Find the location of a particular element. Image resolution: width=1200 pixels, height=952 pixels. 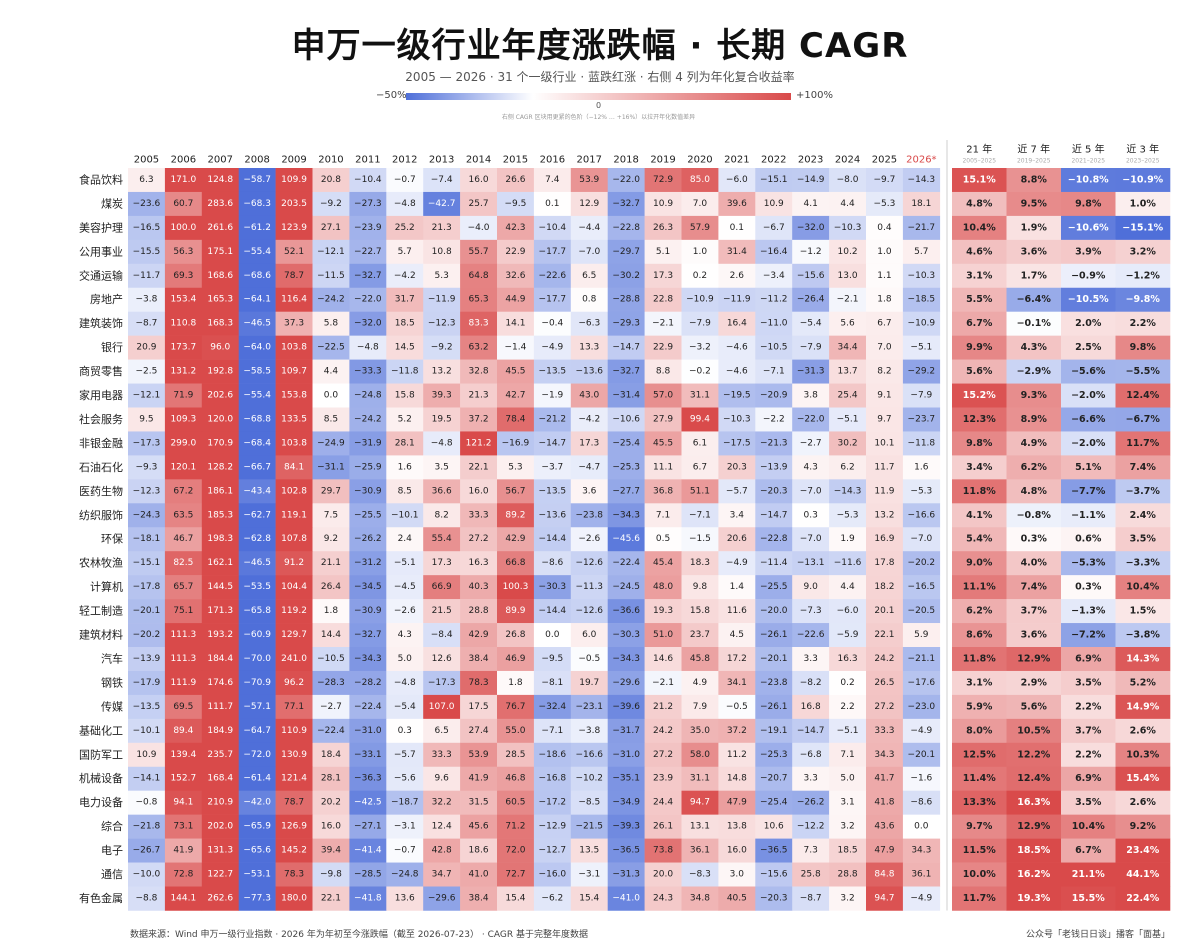

cell-value: 11.9 is located at coordinates (884, 491).